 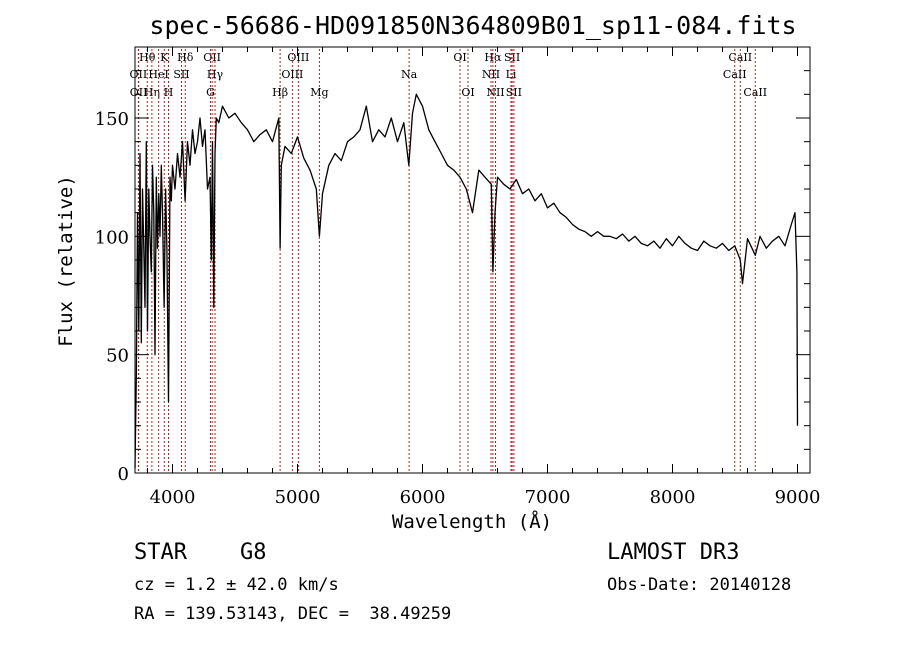 What do you see at coordinates (200, 552) in the screenshot?
I see `object-class: STAR G8` at bounding box center [200, 552].